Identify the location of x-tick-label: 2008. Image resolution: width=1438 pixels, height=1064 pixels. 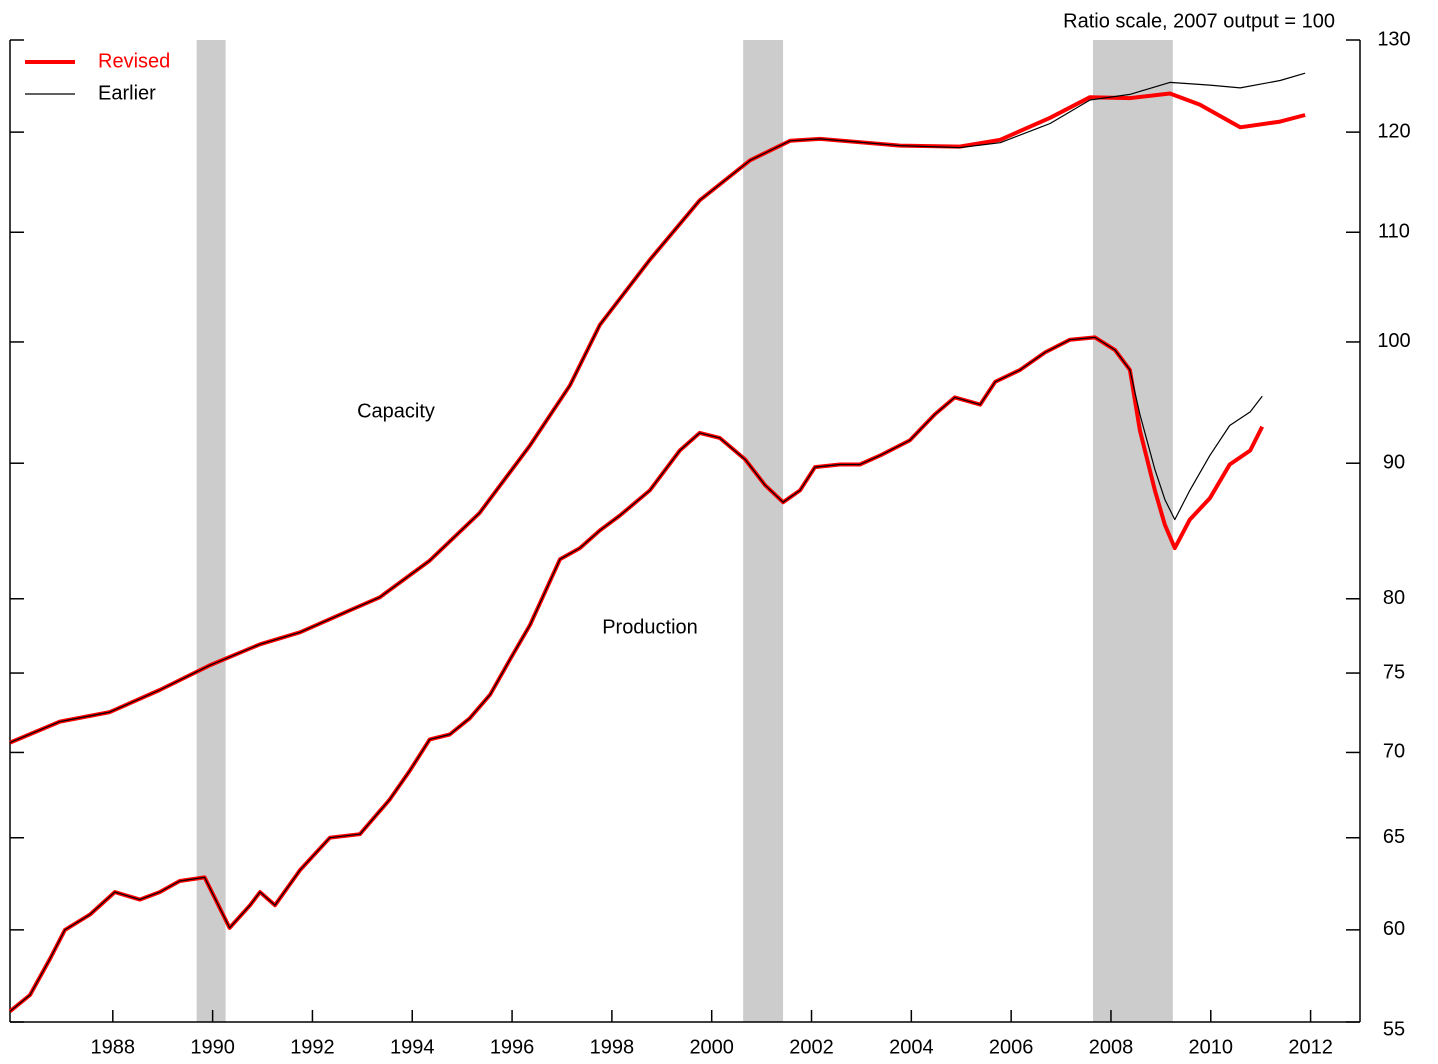
(1111, 1047).